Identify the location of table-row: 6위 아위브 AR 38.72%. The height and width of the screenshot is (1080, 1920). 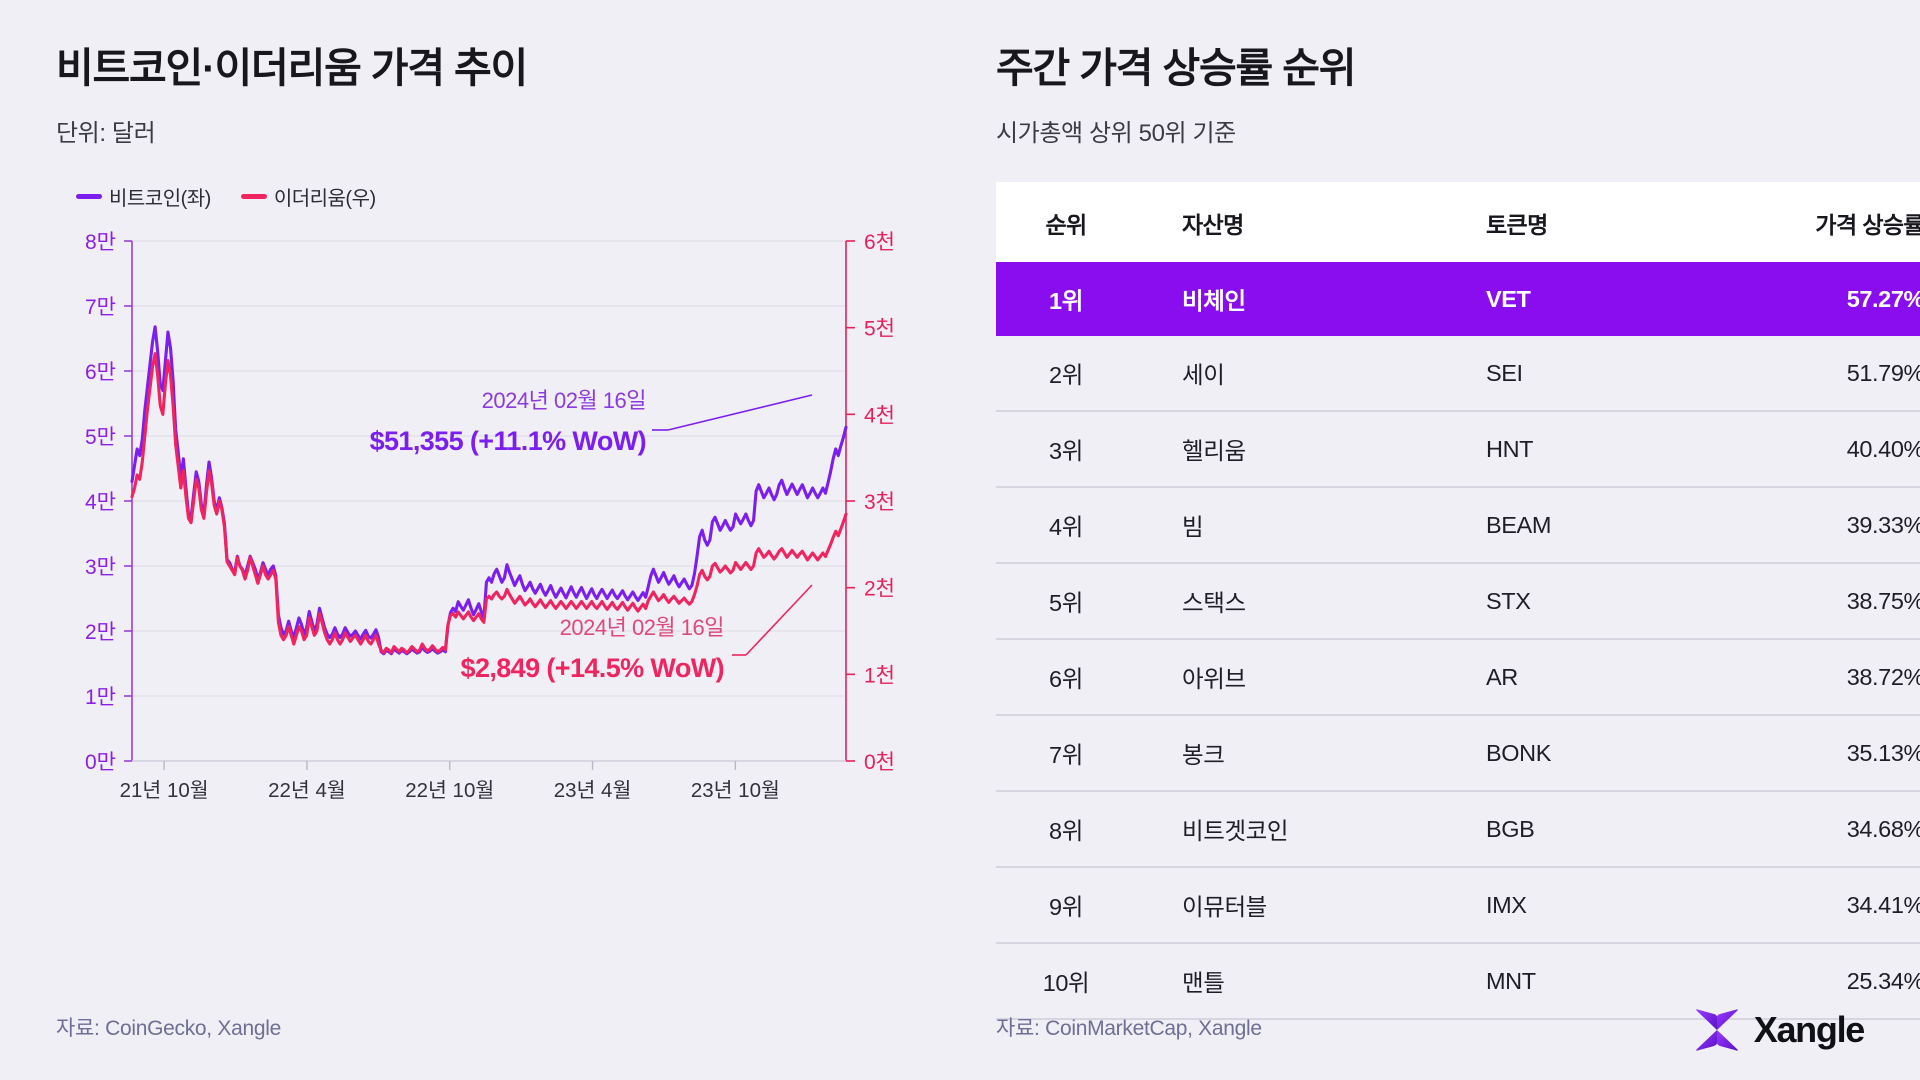
(1458, 678).